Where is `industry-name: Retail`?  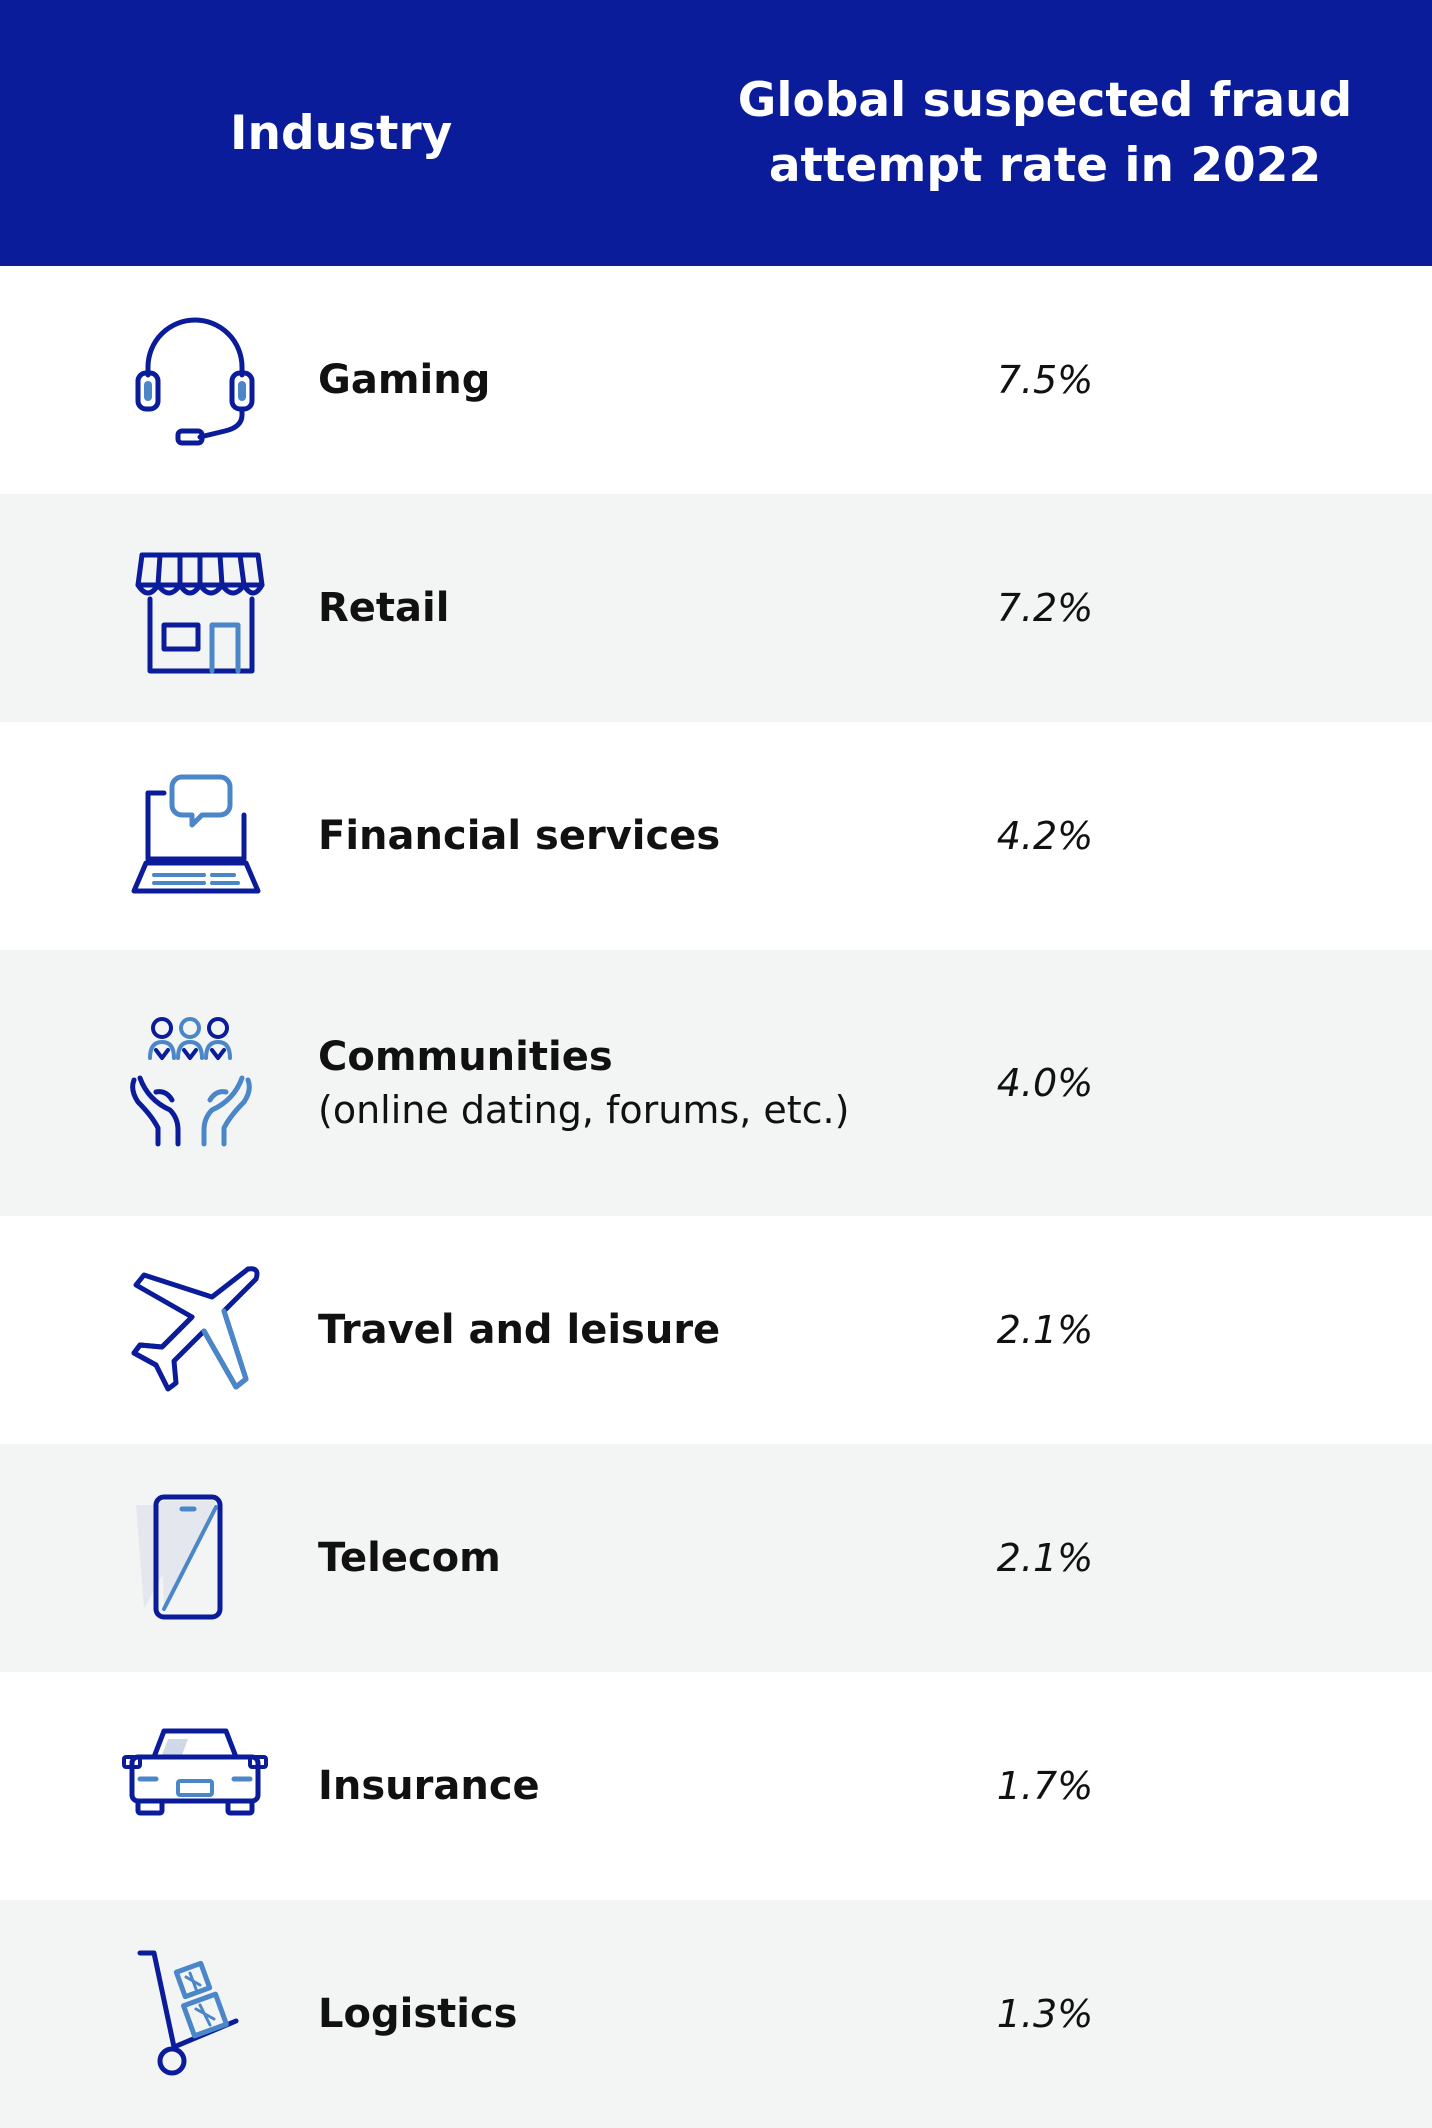
industry-name: Retail is located at coordinates (384, 608).